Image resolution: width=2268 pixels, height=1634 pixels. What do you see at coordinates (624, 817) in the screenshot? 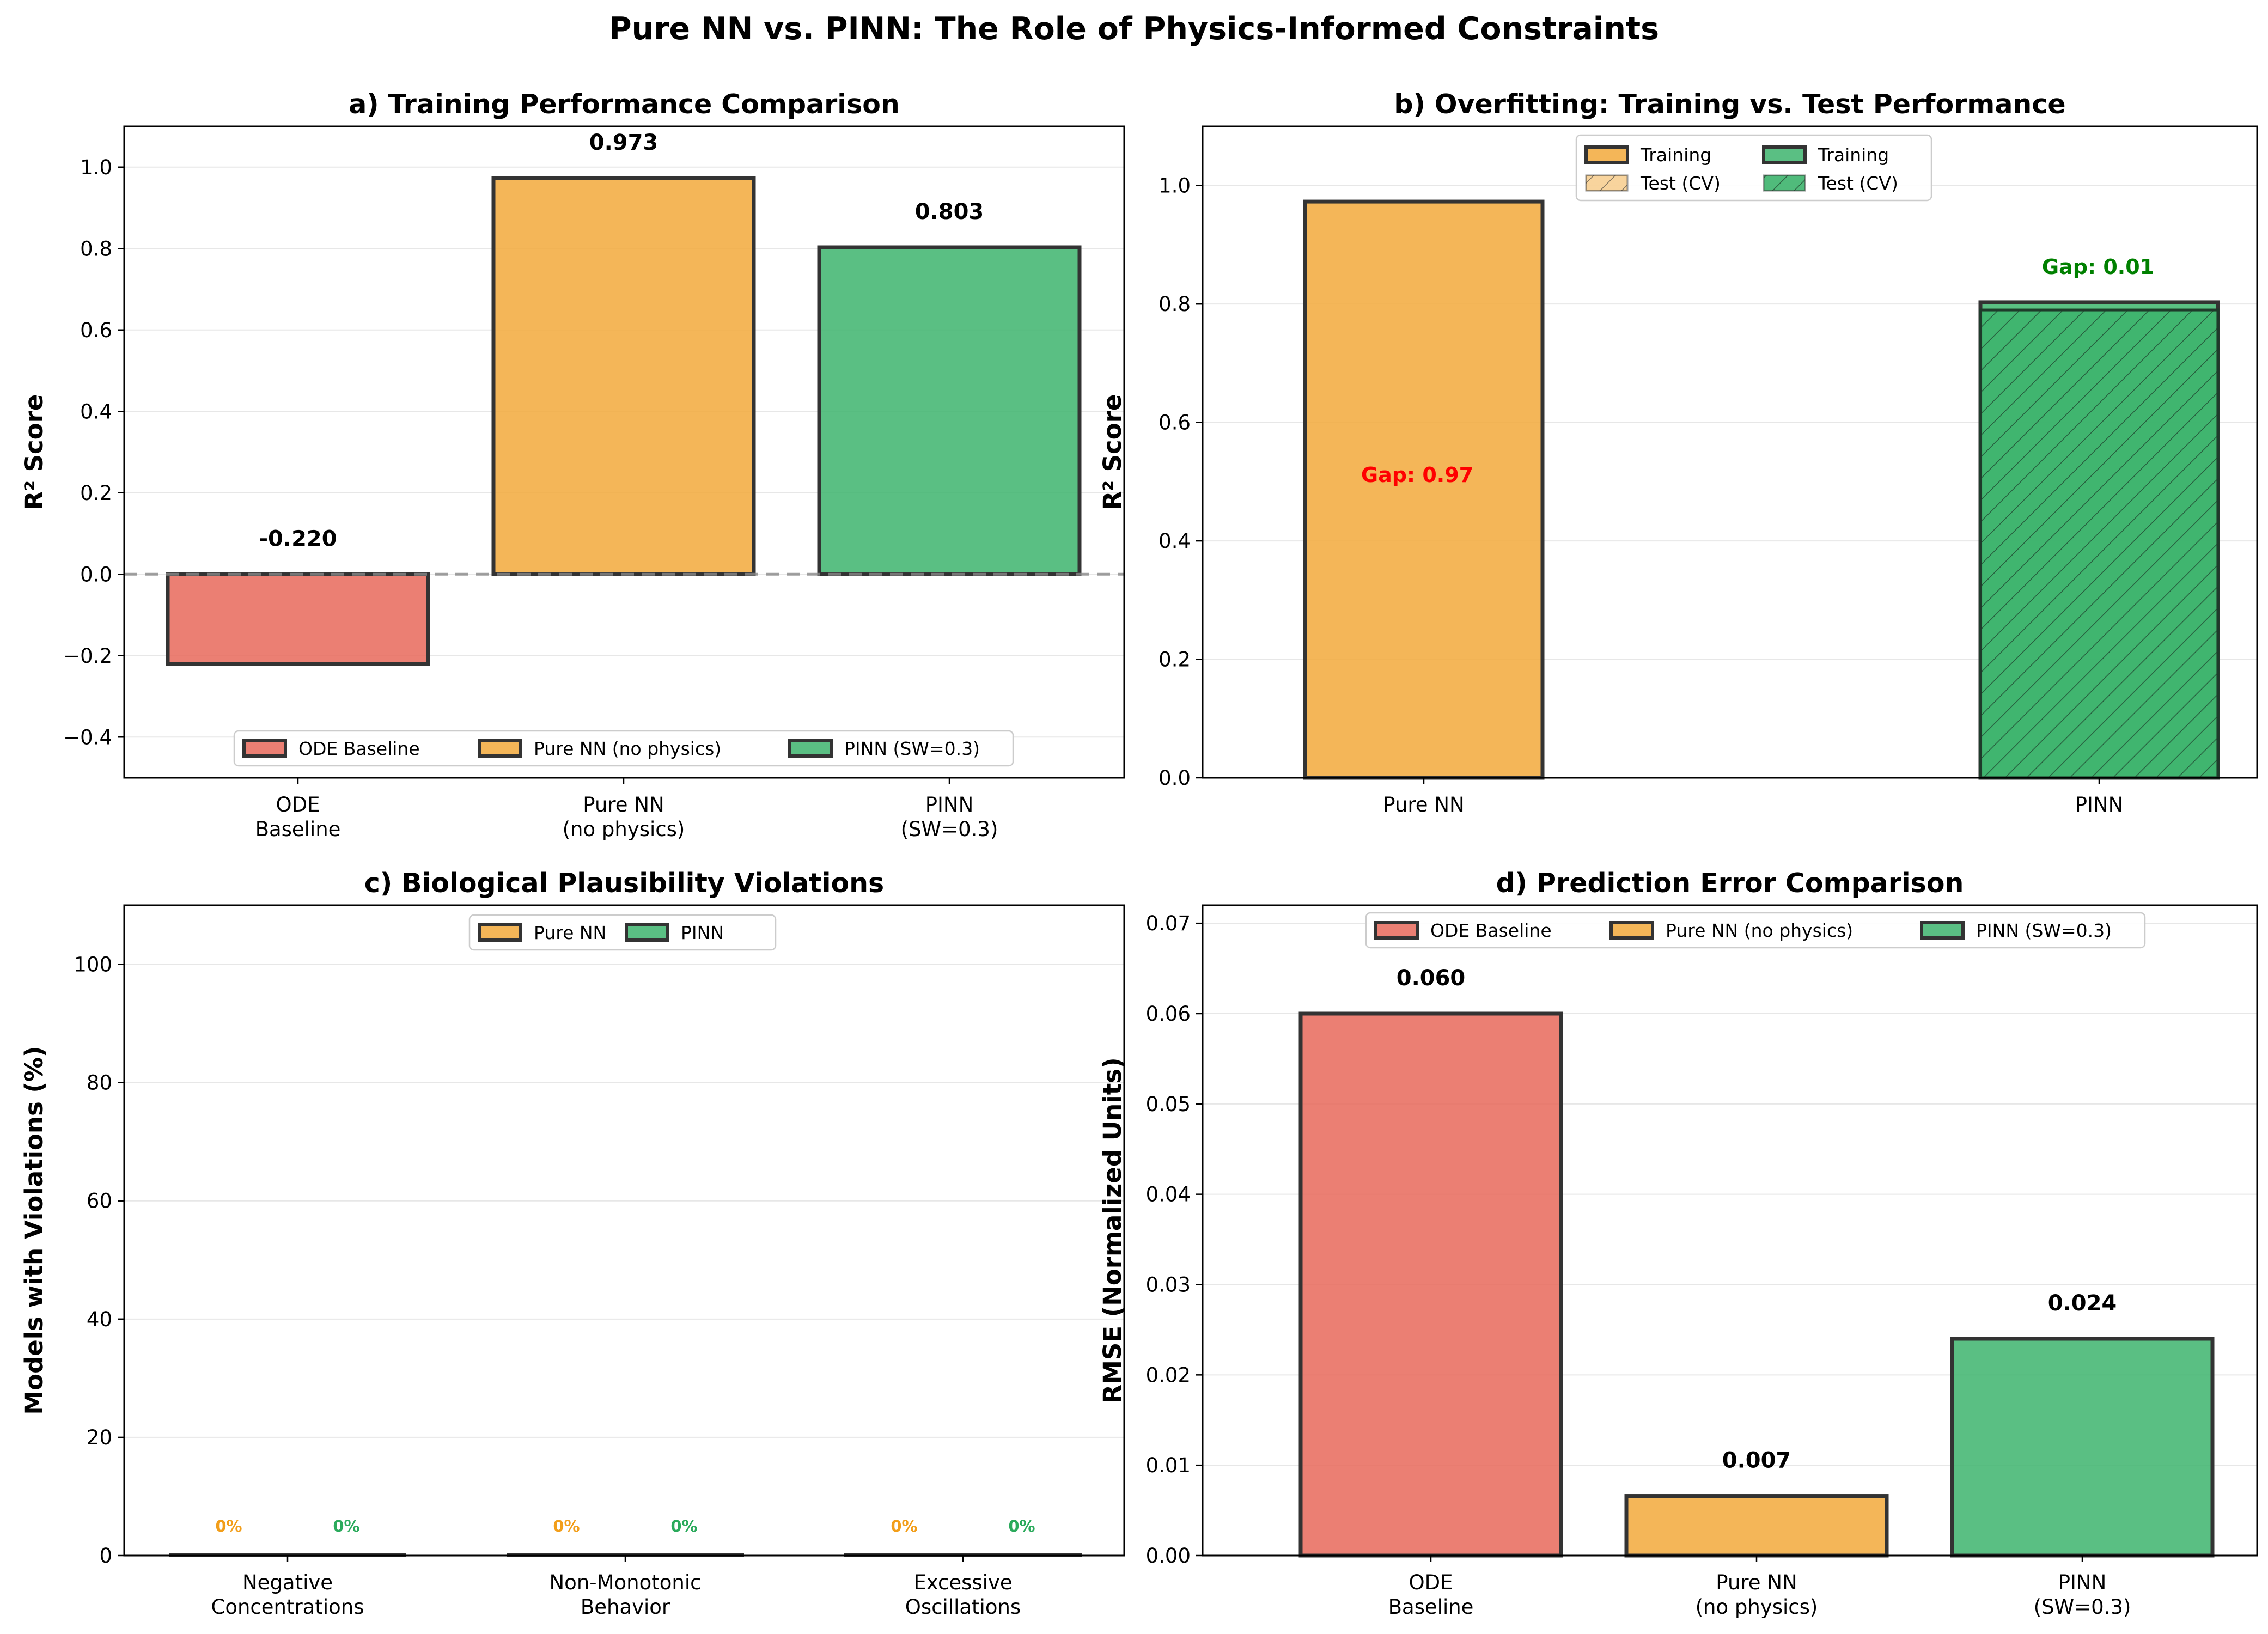
I see `x-tick-label: Pure NN (no physics)` at bounding box center [624, 817].